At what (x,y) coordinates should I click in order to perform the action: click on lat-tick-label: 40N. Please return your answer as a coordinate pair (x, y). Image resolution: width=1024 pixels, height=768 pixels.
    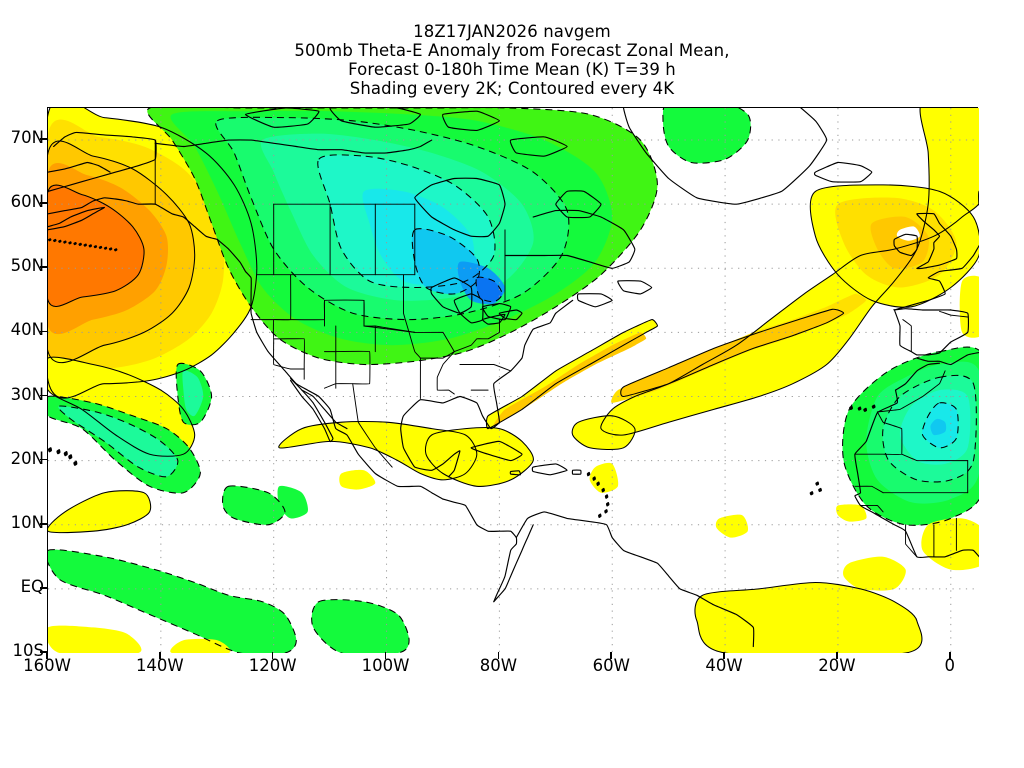
    Looking at the image, I should click on (27, 330).